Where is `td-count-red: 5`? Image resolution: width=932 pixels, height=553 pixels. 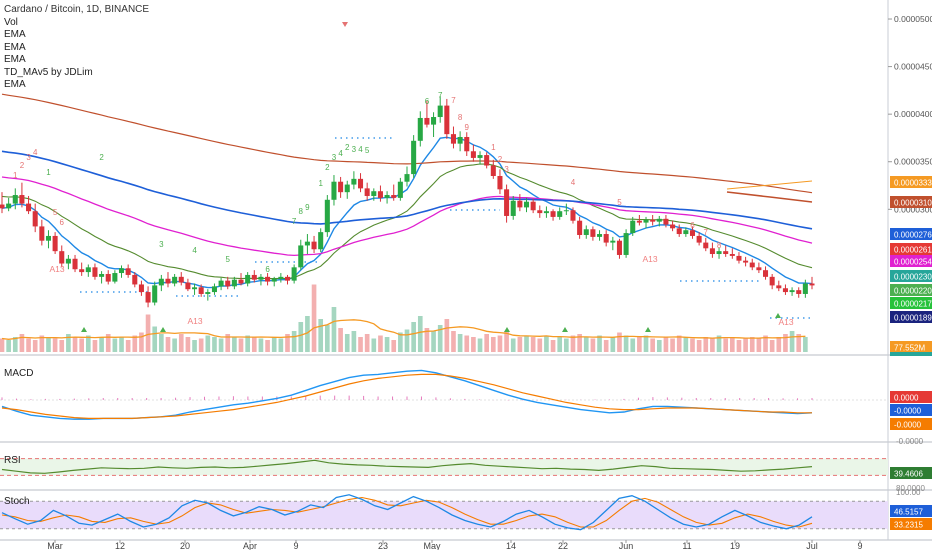 td-count-red: 5 is located at coordinates (619, 202).